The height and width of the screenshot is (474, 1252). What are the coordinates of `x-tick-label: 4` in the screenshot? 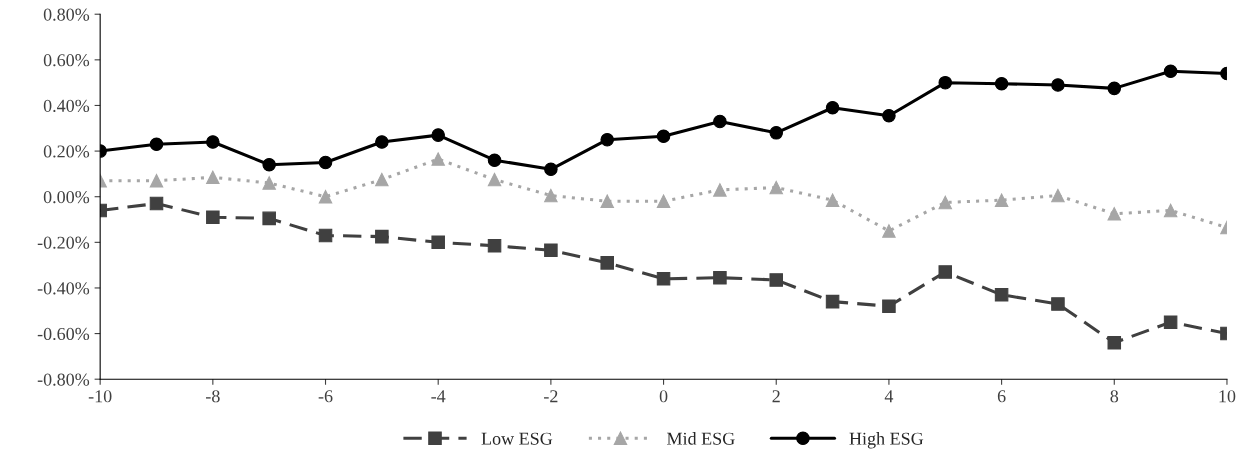 It's located at (889, 396).